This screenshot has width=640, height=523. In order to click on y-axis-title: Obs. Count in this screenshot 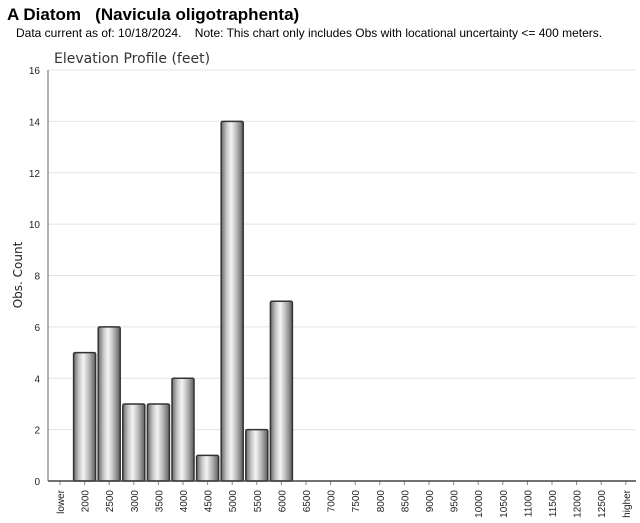, I will do `click(18, 274)`.